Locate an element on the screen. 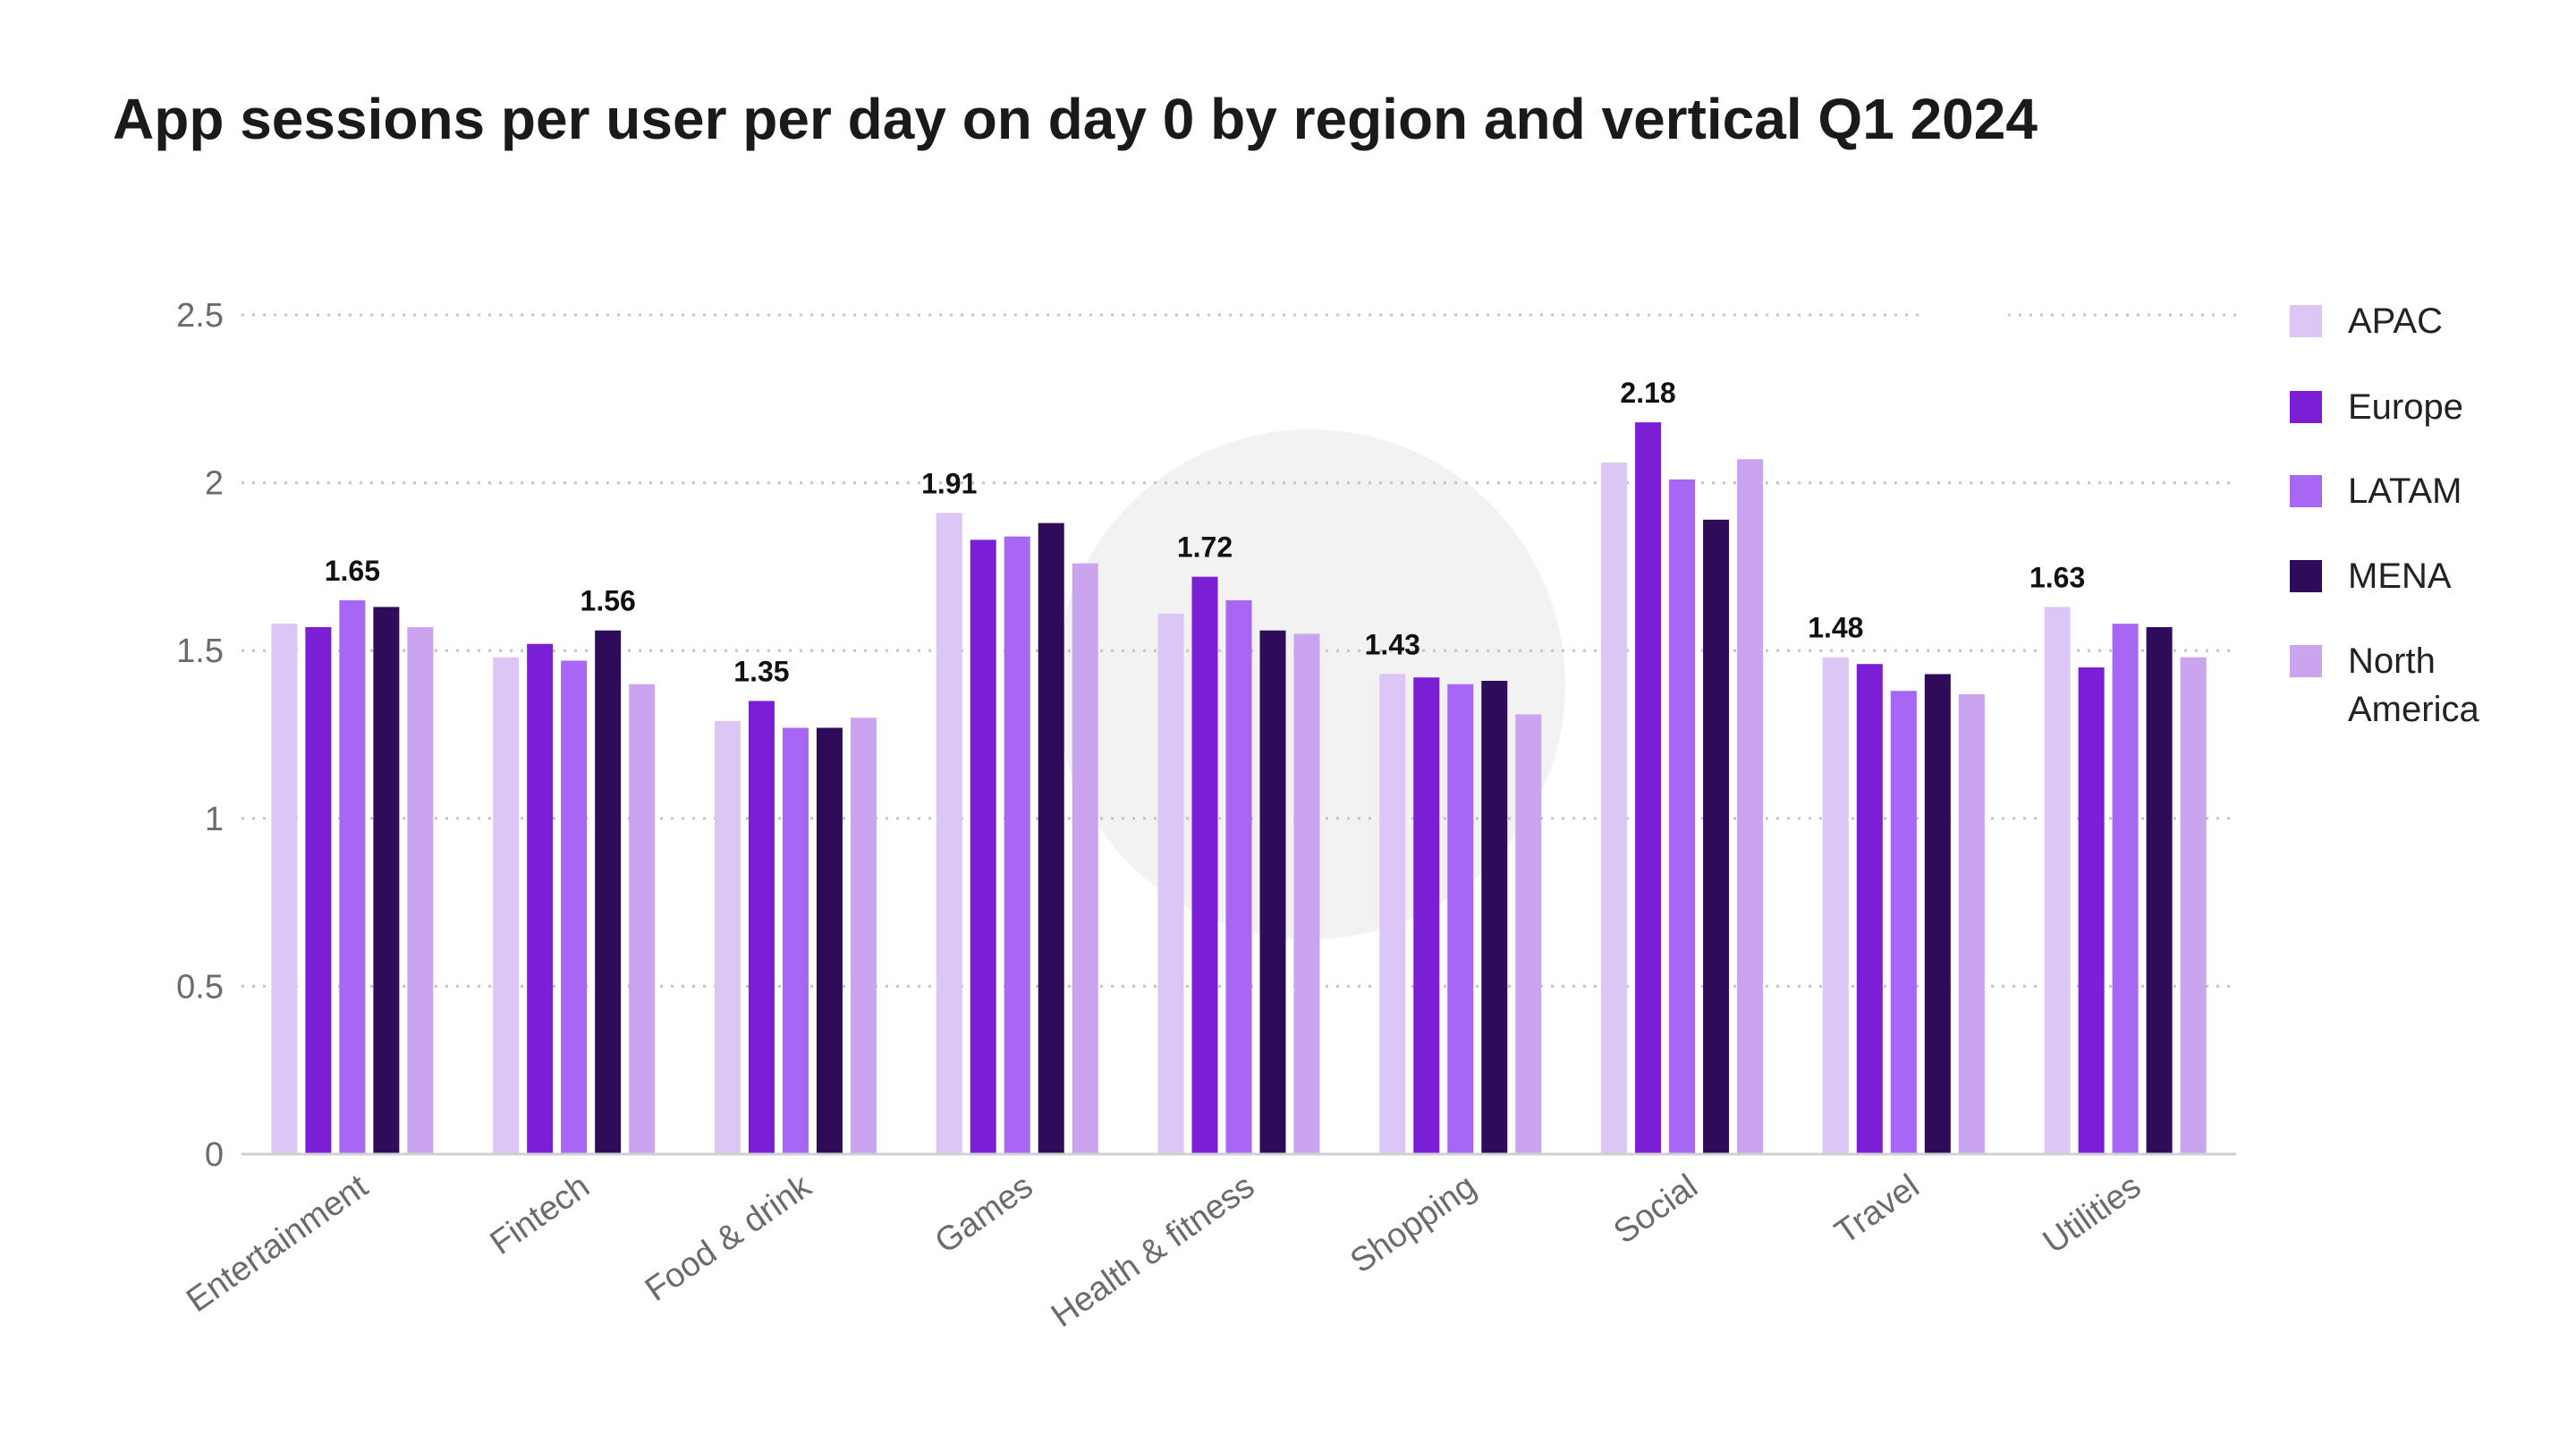  x-tick-label: Utilities is located at coordinates (2092, 1214).